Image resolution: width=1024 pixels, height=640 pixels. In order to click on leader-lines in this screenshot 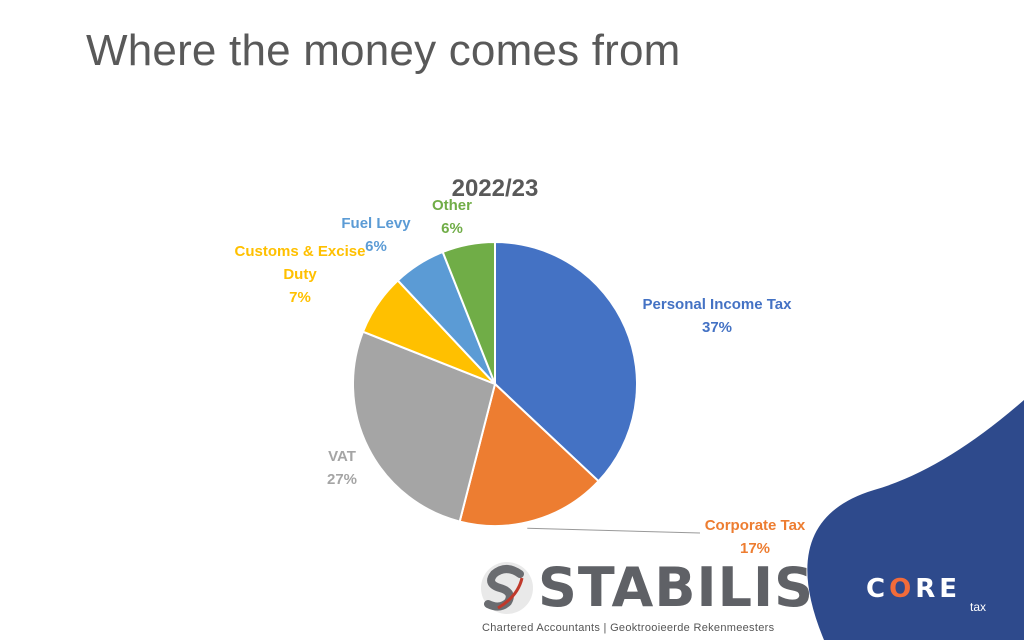, I will do `click(614, 530)`.